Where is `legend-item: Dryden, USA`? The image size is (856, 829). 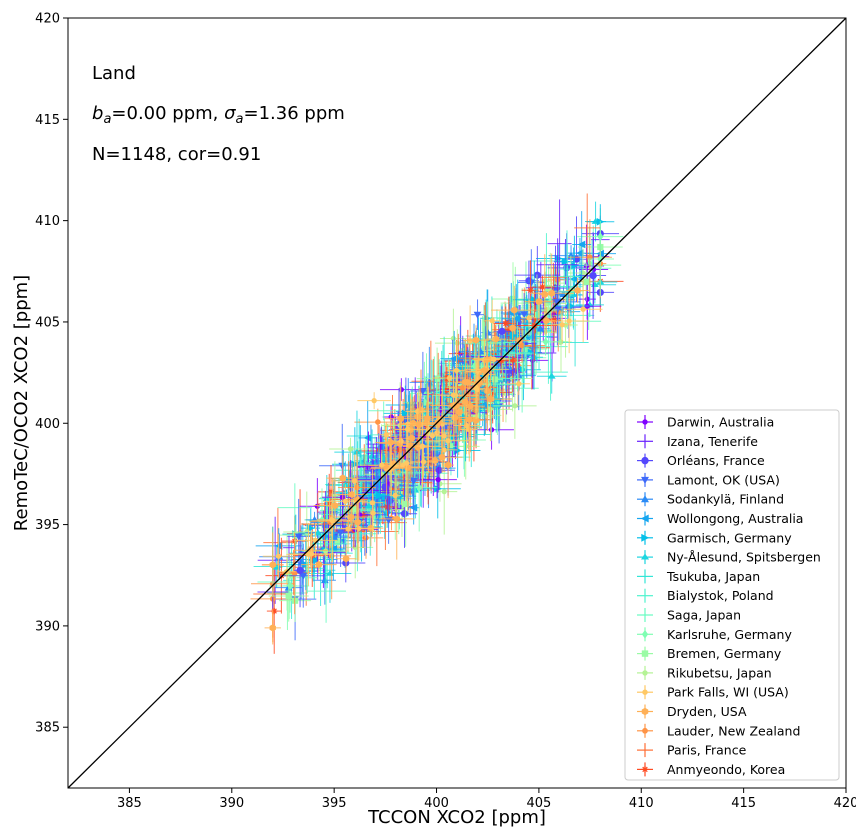
legend-item: Dryden, USA is located at coordinates (692, 711).